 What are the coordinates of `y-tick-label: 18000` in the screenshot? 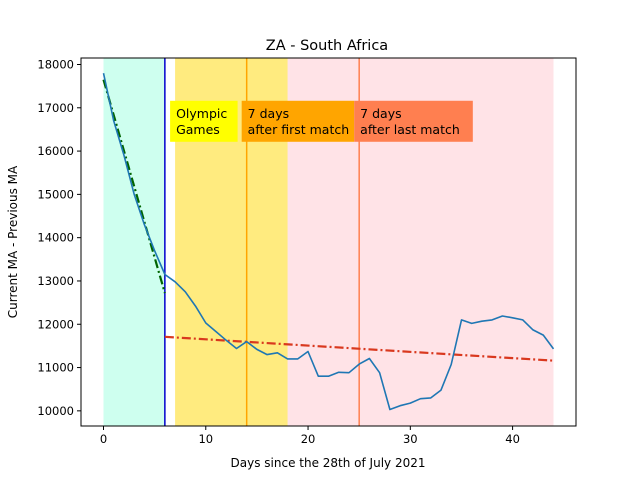 It's located at (55, 64).